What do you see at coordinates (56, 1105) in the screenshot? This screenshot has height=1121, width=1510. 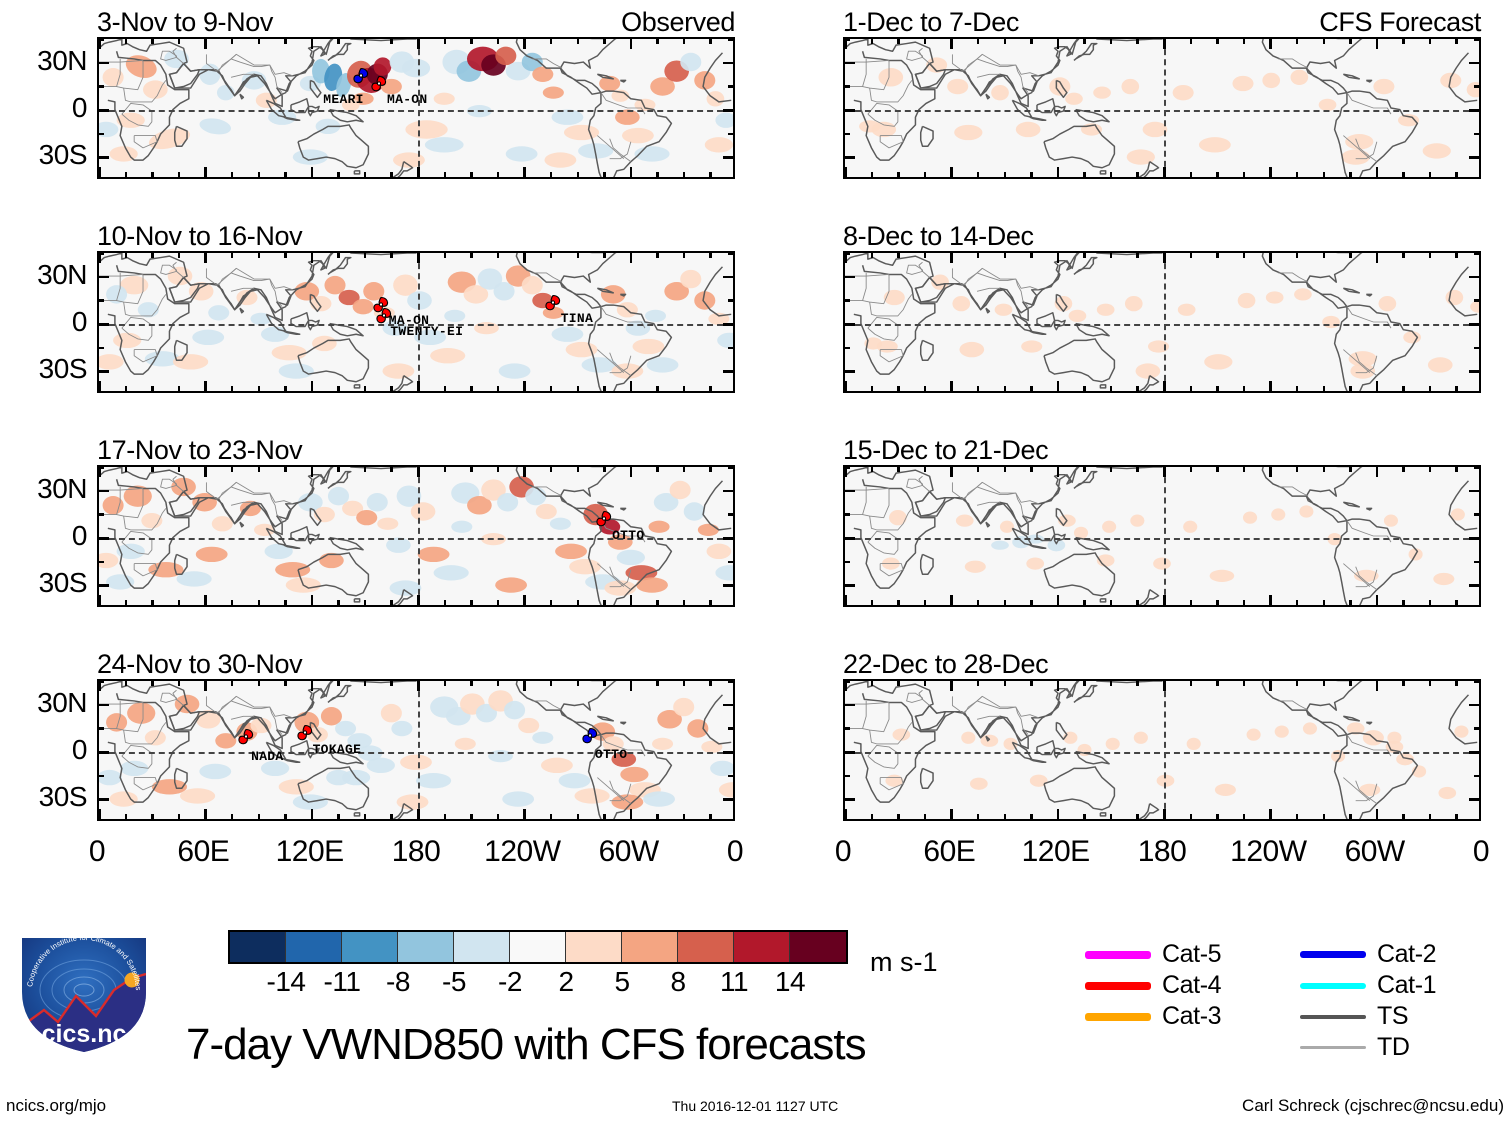 I see `footer-left: ncics.org/mjo` at bounding box center [56, 1105].